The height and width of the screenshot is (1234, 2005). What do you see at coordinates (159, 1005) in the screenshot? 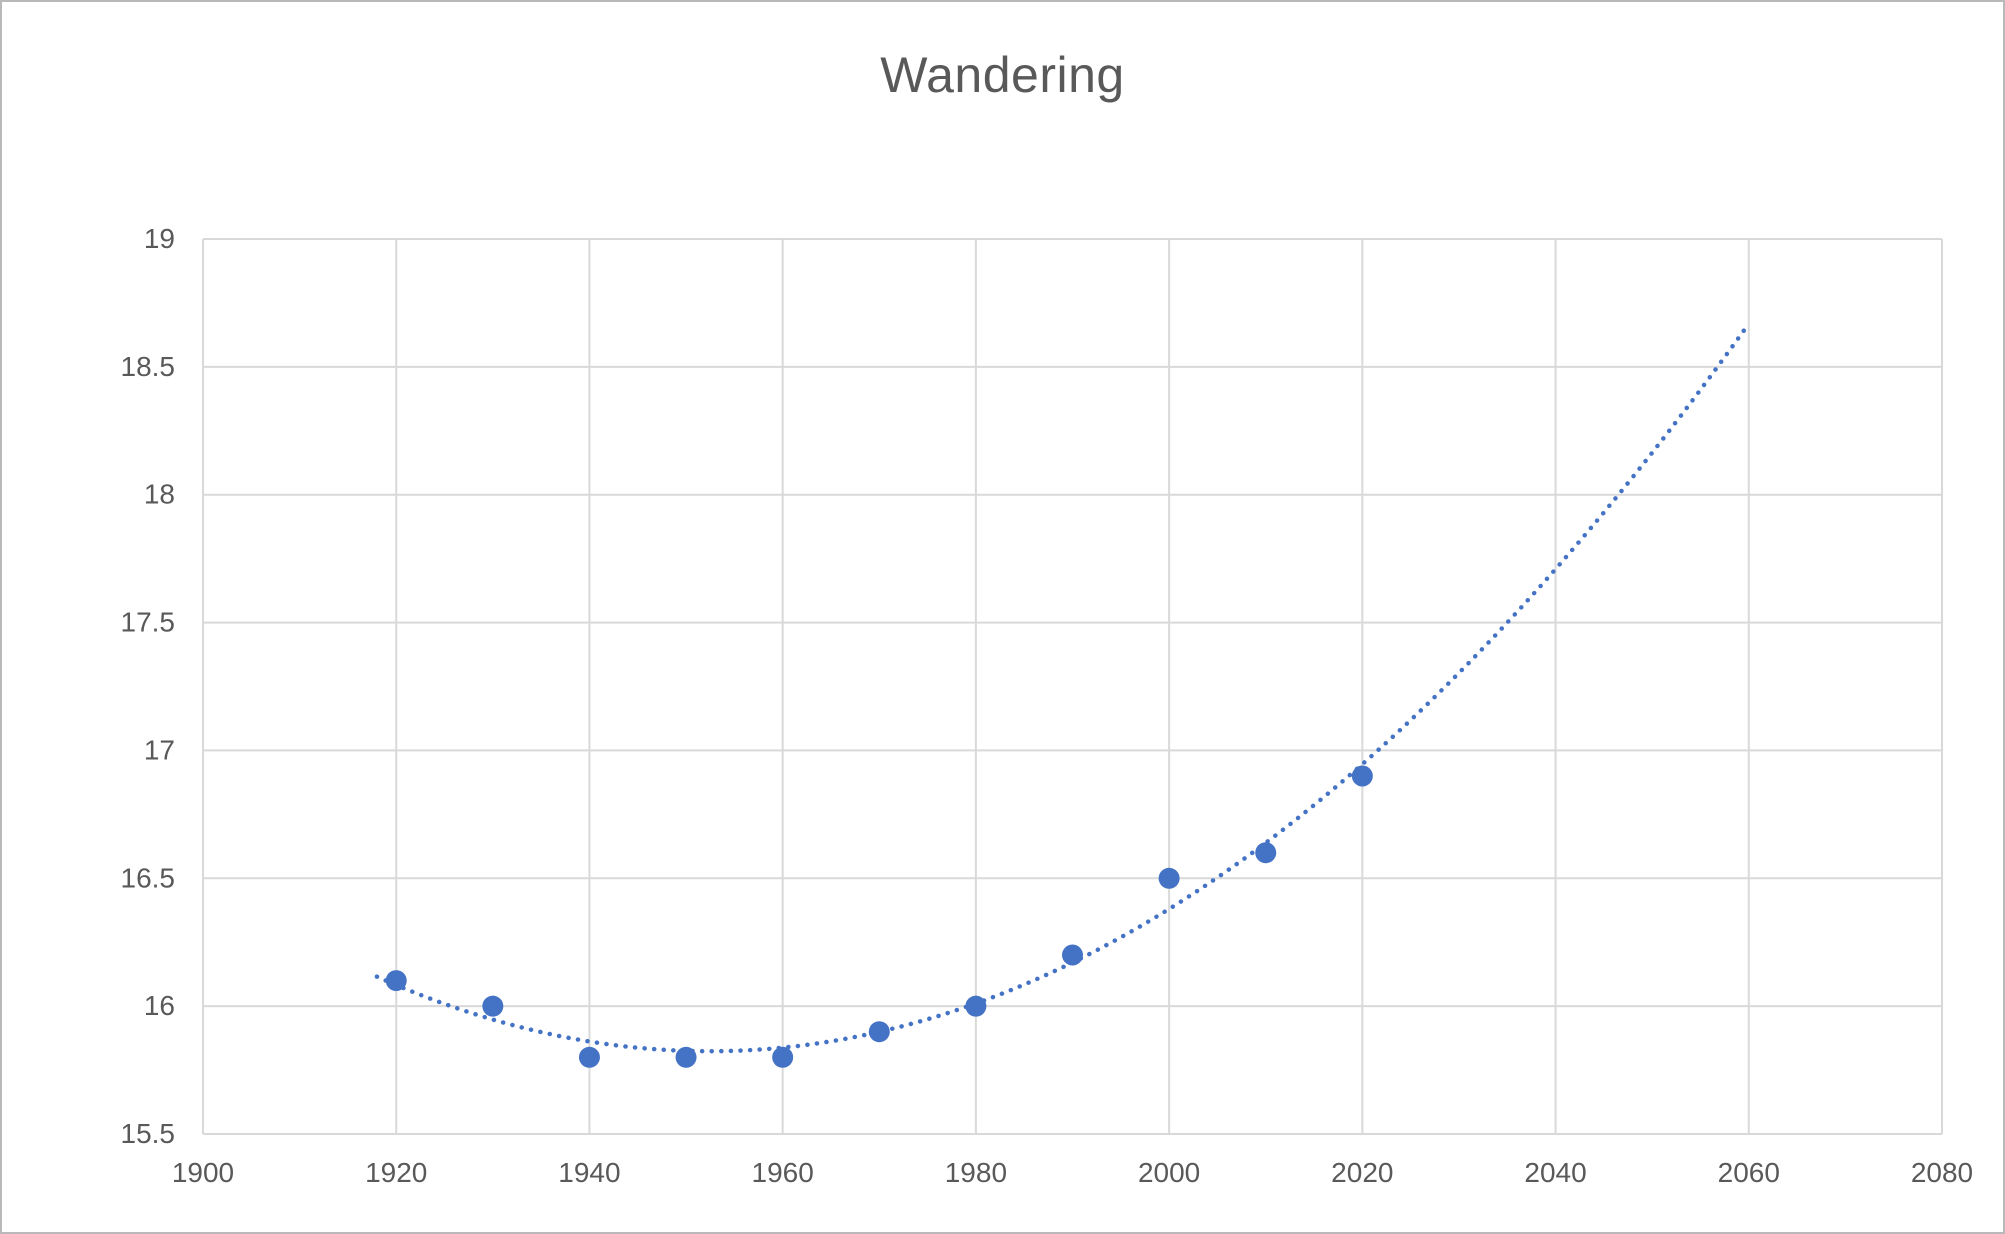
I see `y-tick-label: 16` at bounding box center [159, 1005].